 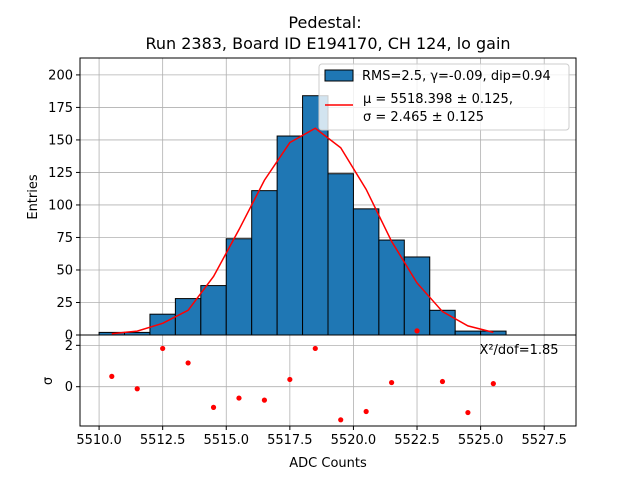 I want to click on bottom-ytick-label-1: 2, so click(x=69, y=346).